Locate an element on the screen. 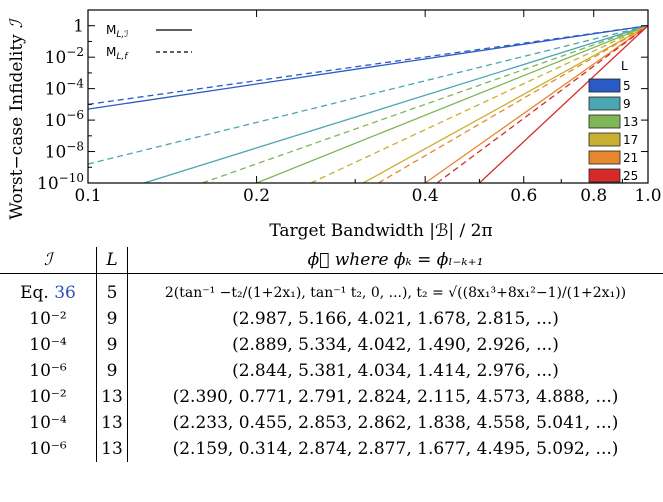  style-legend-sub-1: L,f is located at coordinates (122, 57).